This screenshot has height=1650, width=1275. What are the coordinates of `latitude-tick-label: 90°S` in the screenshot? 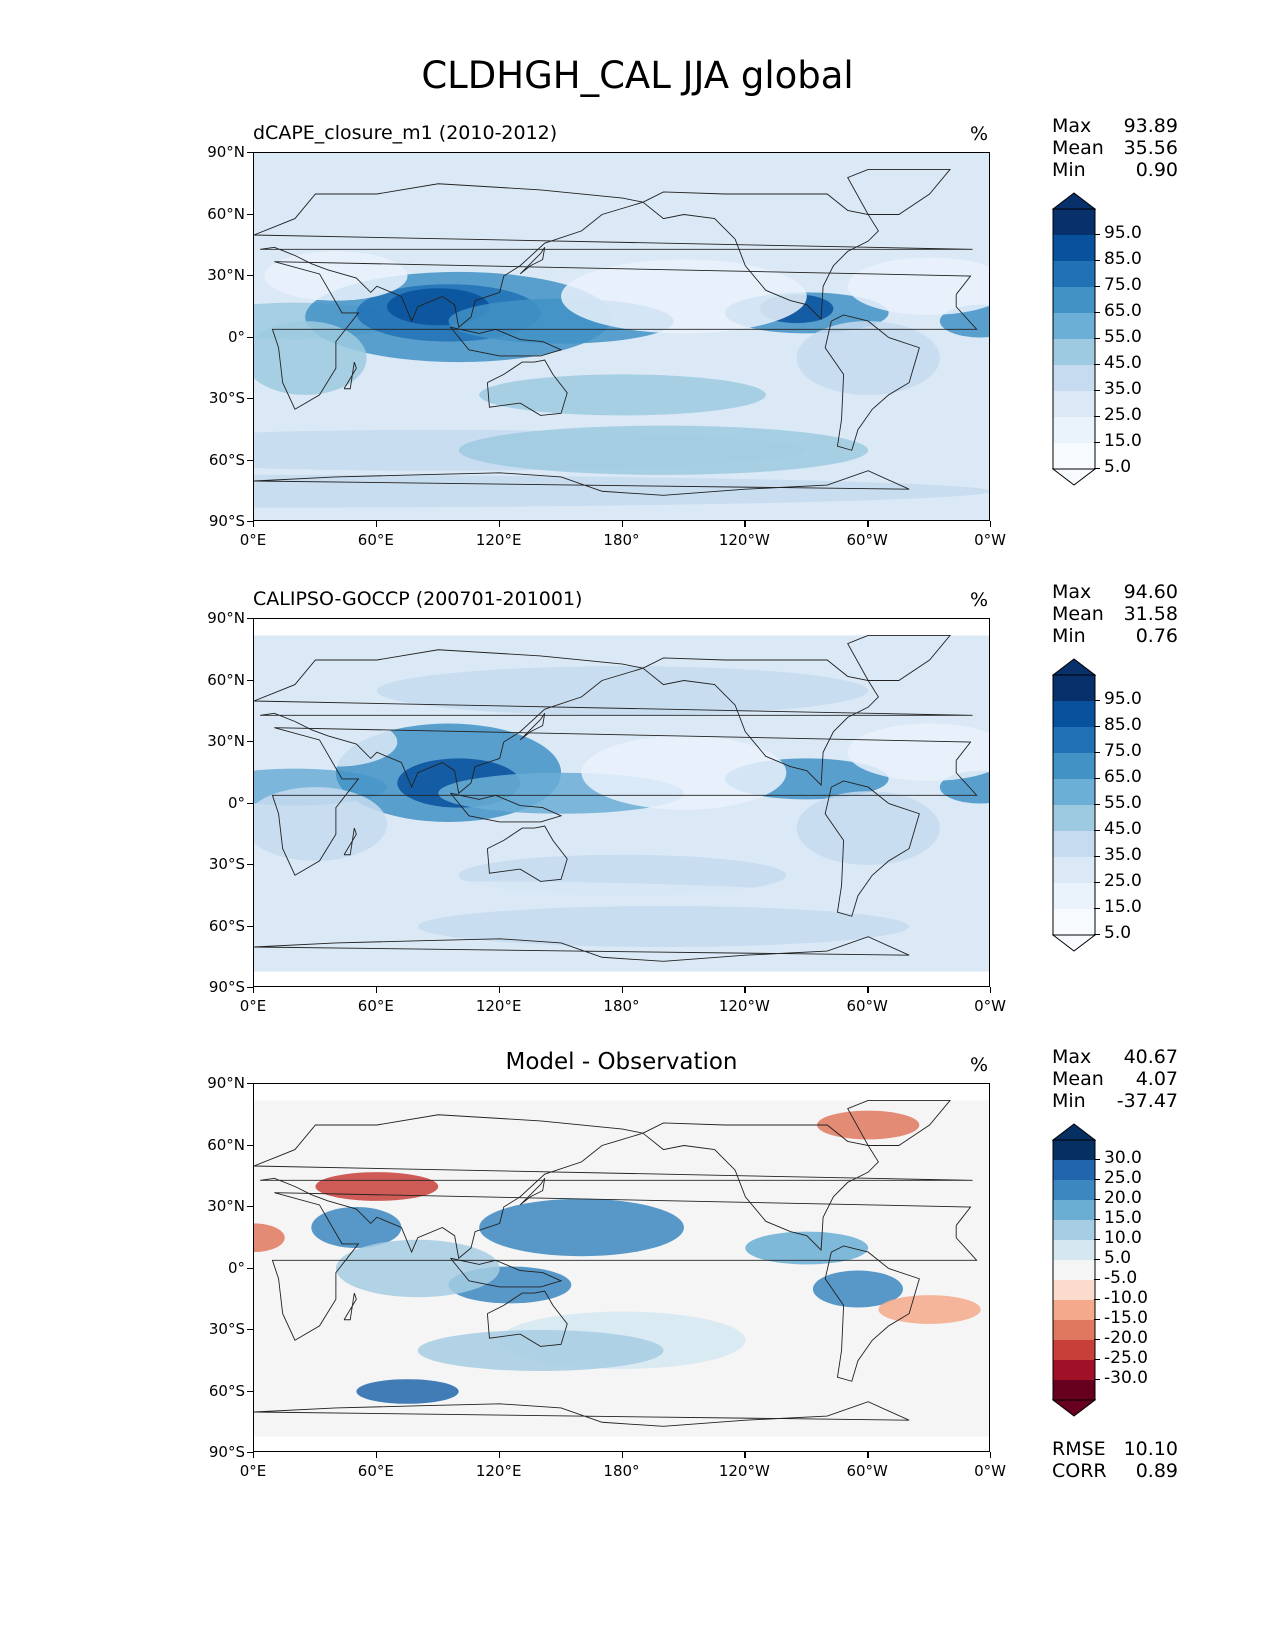 It's located at (226, 1452).